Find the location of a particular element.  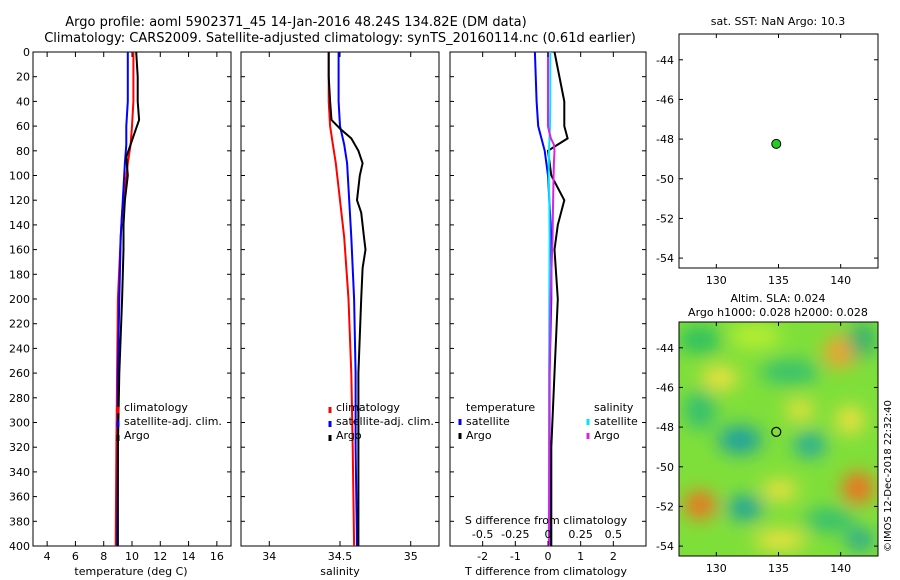

temperature-legend: climatology satellite-adj. clim. Argo is located at coordinates (169, 421).